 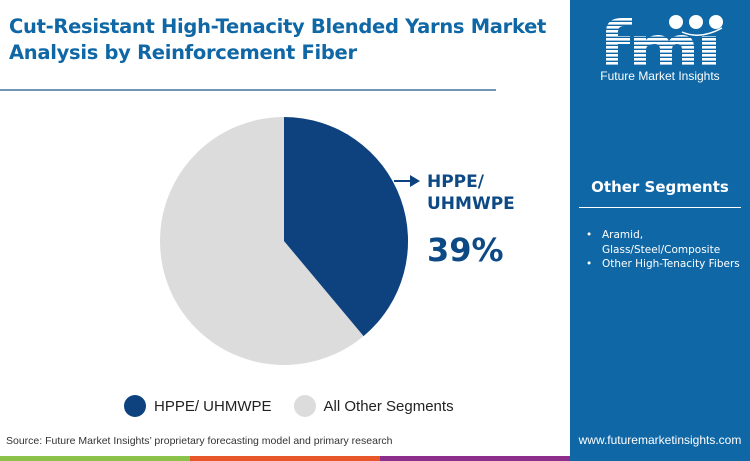 I want to click on legend-item-hppe-uhmwpe: HPPE/ UHMWPE, so click(x=198, y=406).